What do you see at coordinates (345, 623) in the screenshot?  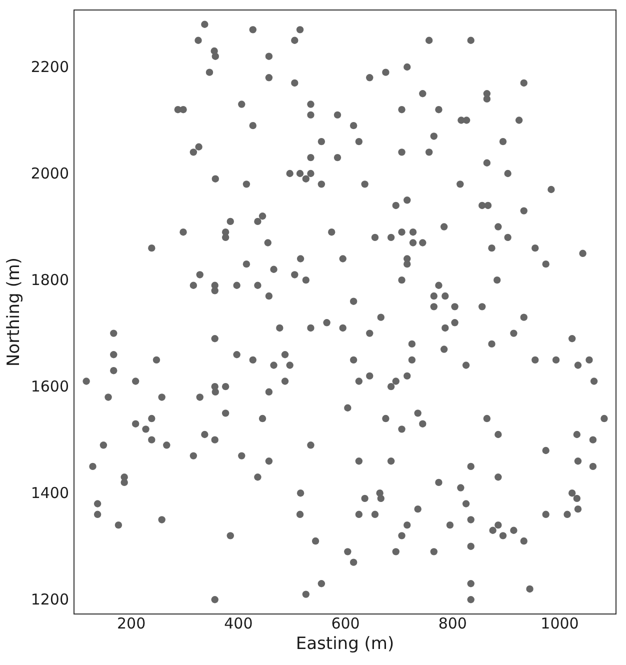 I see `x-tick-label: 600` at bounding box center [345, 623].